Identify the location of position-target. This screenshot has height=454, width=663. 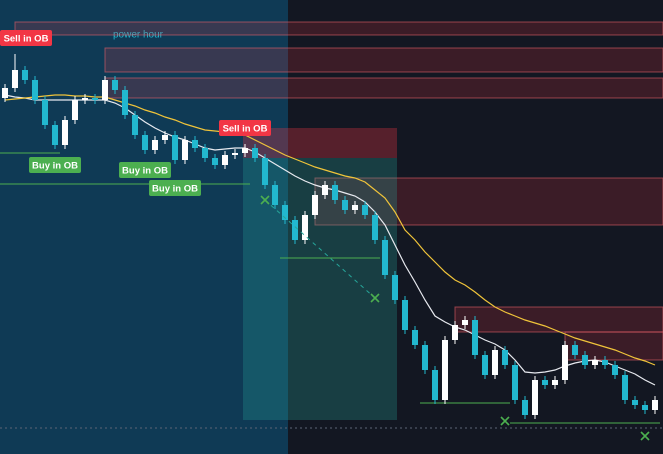
(320, 289).